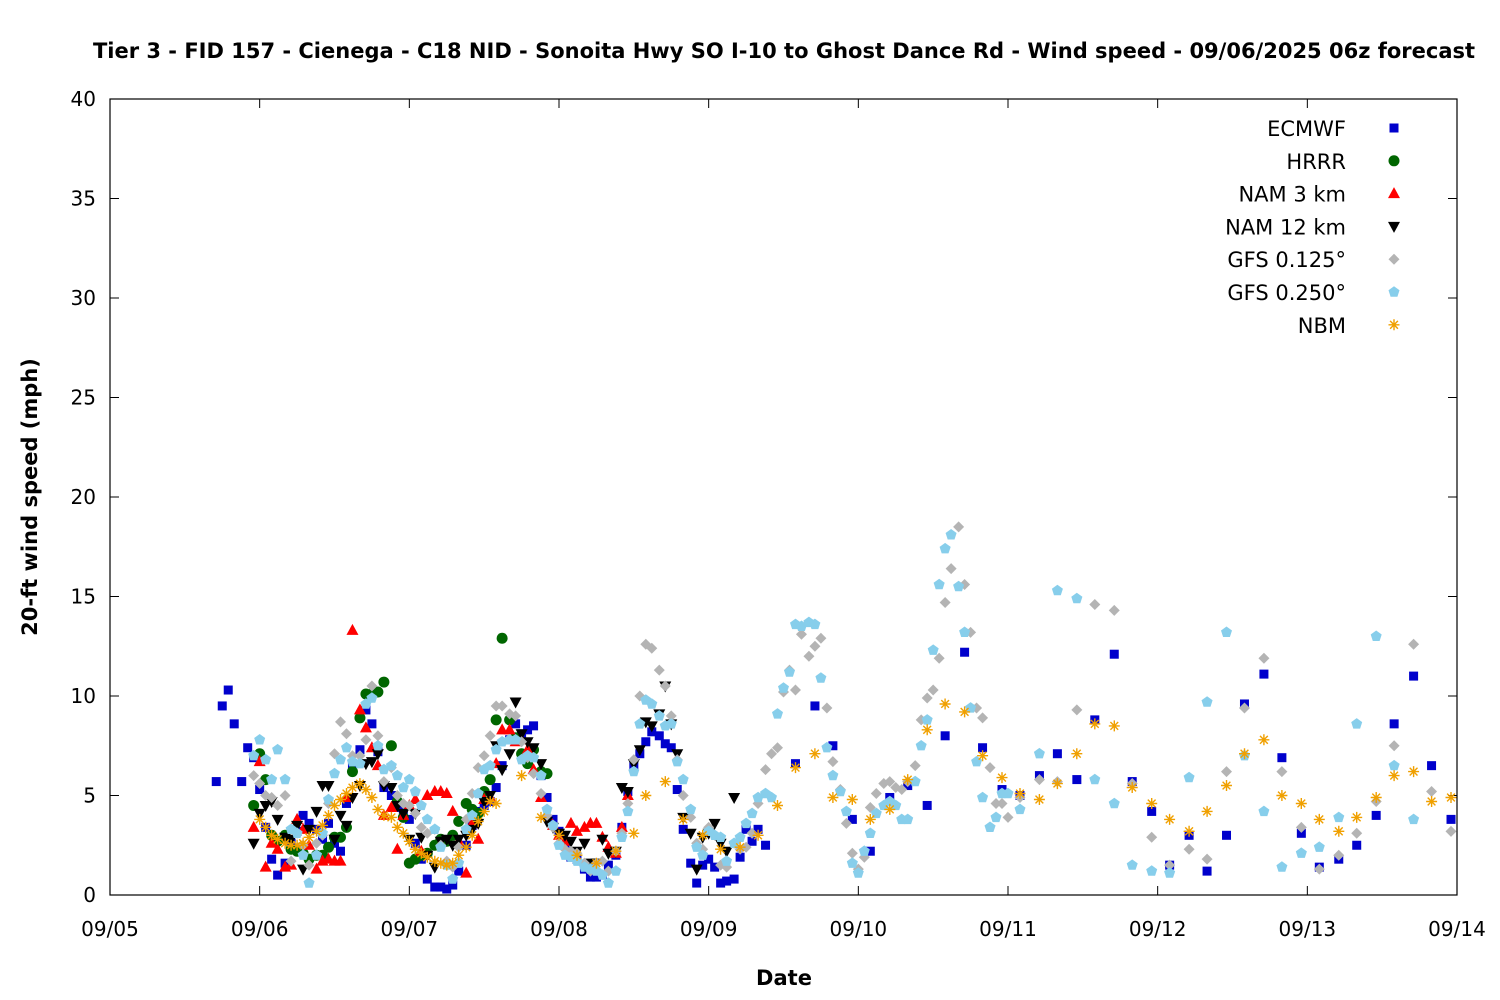 The width and height of the screenshot is (1500, 1000). Describe the element at coordinates (1306, 129) in the screenshot. I see `legend-label: ECMWF` at that location.